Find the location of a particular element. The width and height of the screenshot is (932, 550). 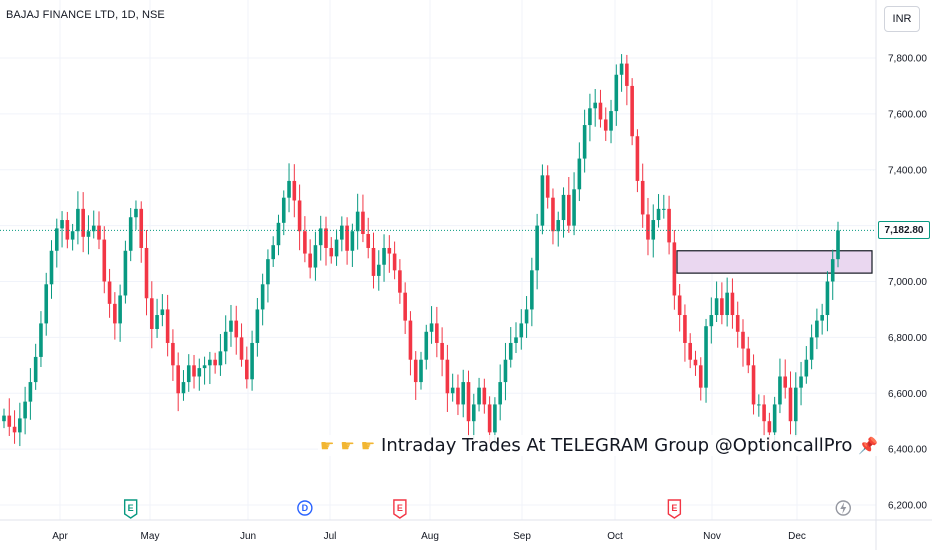

price-tick-label: 6,400.00 is located at coordinates (907, 450).